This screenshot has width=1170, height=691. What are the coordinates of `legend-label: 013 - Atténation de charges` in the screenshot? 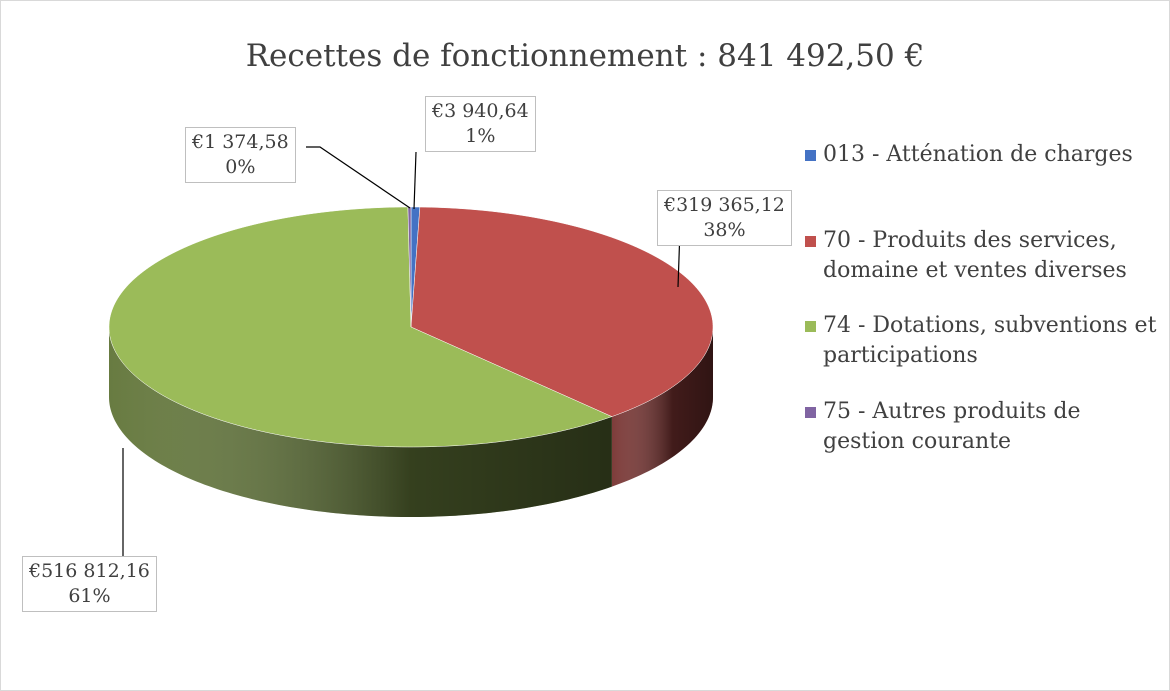 It's located at (978, 154).